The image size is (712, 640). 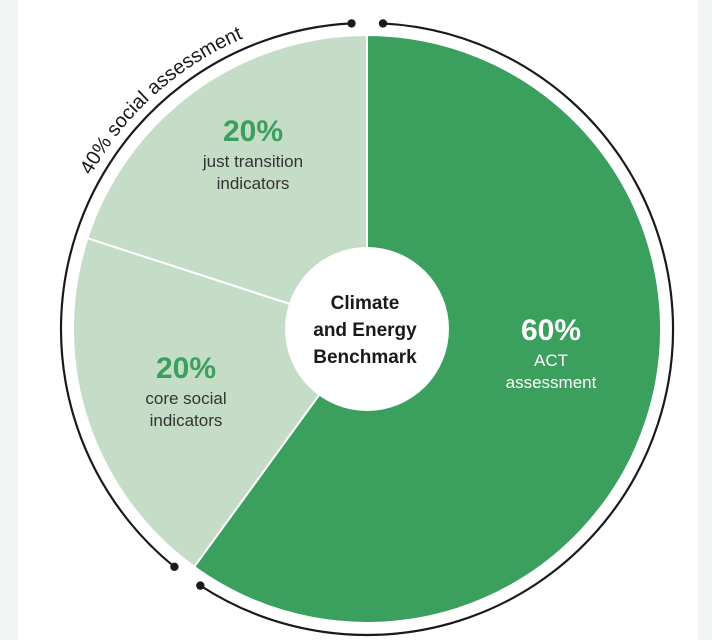 What do you see at coordinates (185, 398) in the screenshot?
I see `slice-category-label-2-line-1: core social` at bounding box center [185, 398].